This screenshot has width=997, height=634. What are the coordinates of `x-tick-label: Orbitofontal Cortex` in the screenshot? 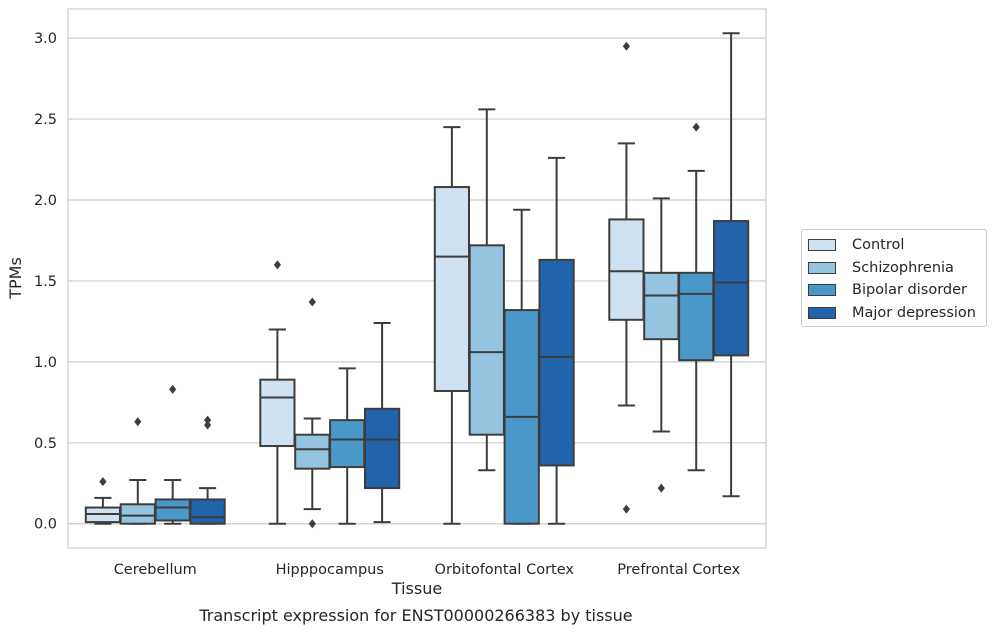 It's located at (505, 570).